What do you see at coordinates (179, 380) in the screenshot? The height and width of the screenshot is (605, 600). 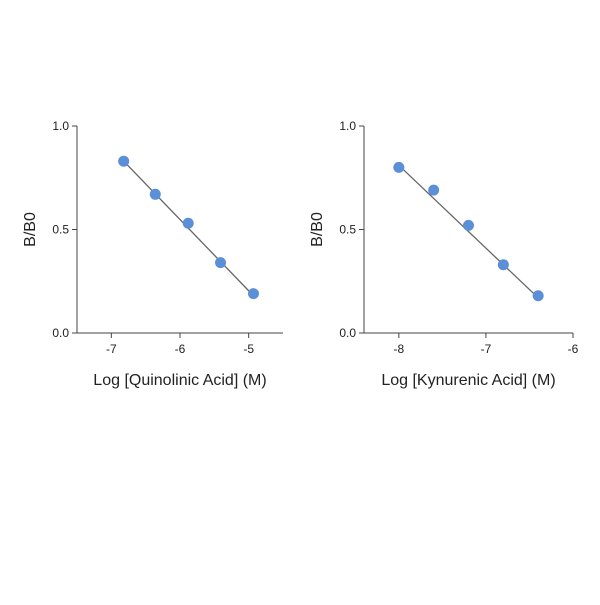 I see `x-axis-label: Log [Quinolinic Acid] (M)` at bounding box center [179, 380].